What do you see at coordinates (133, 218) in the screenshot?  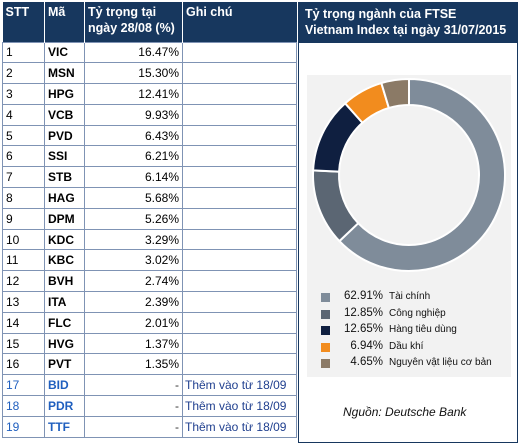 I see `row-weight: 5.26%` at bounding box center [133, 218].